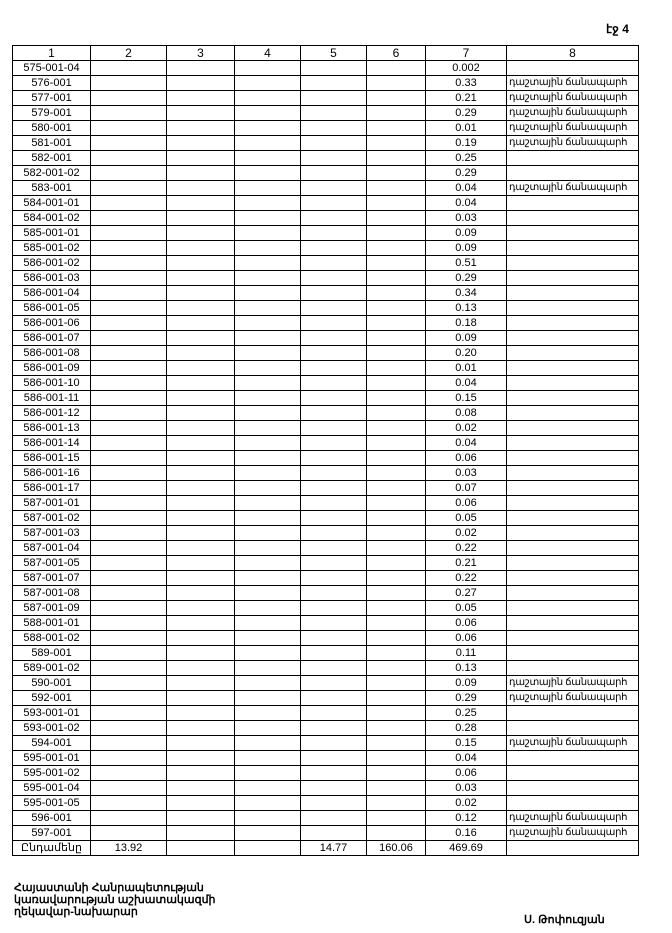 Image resolution: width=672 pixels, height=933 pixels. What do you see at coordinates (466, 833) in the screenshot?
I see `area-value: 0.16` at bounding box center [466, 833].